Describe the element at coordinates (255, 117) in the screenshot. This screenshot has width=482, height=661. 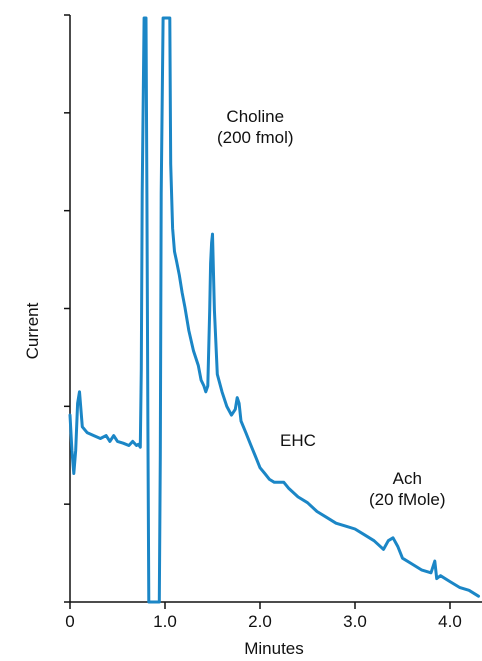
I see `peak-annotation: Choline` at that location.